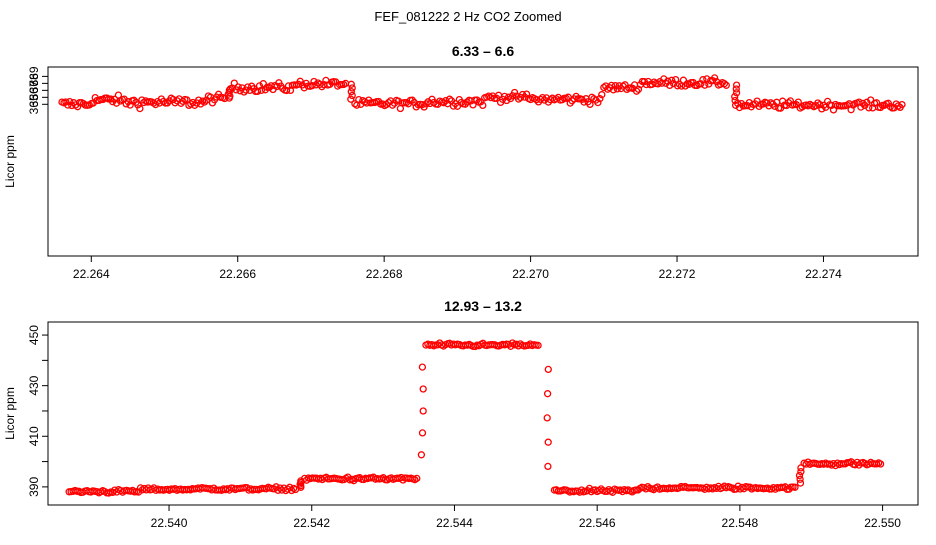 Image resolution: width=936 pixels, height=545 pixels. Describe the element at coordinates (483, 306) in the screenshot. I see `panel-title: 12.93 – 13.2` at that location.